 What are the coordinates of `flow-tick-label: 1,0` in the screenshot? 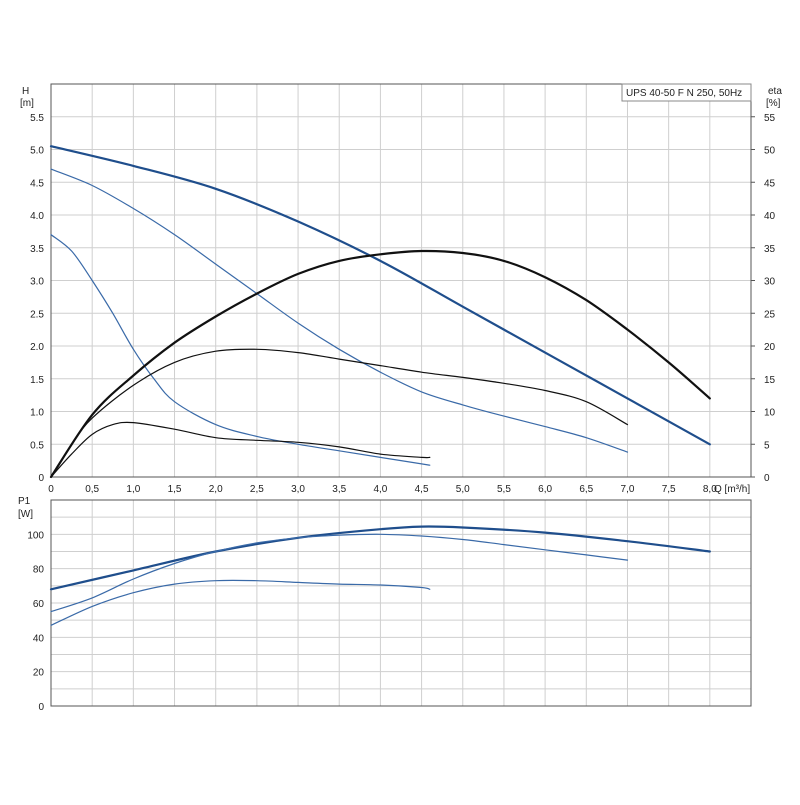 It's located at (133, 489).